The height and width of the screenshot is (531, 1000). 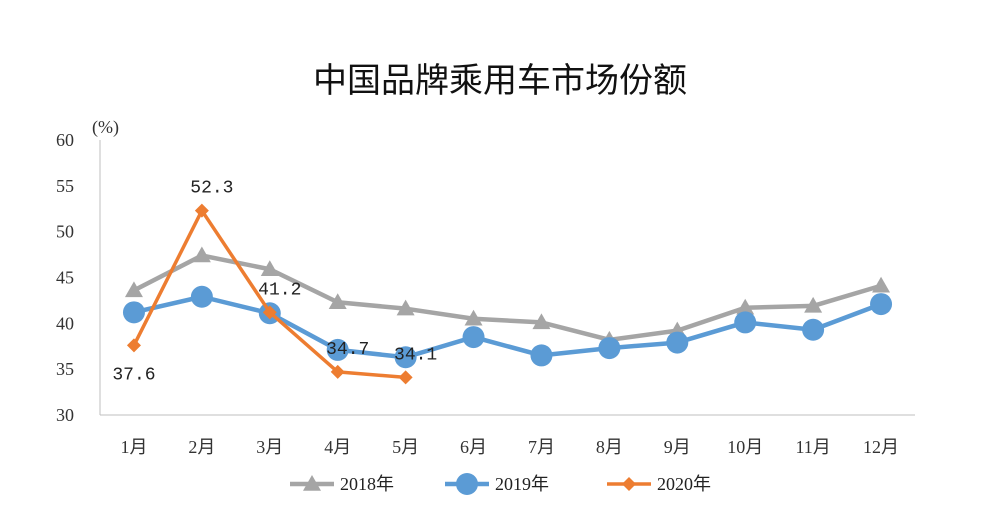 I want to click on legend-marker-triangle, so click(x=312, y=483).